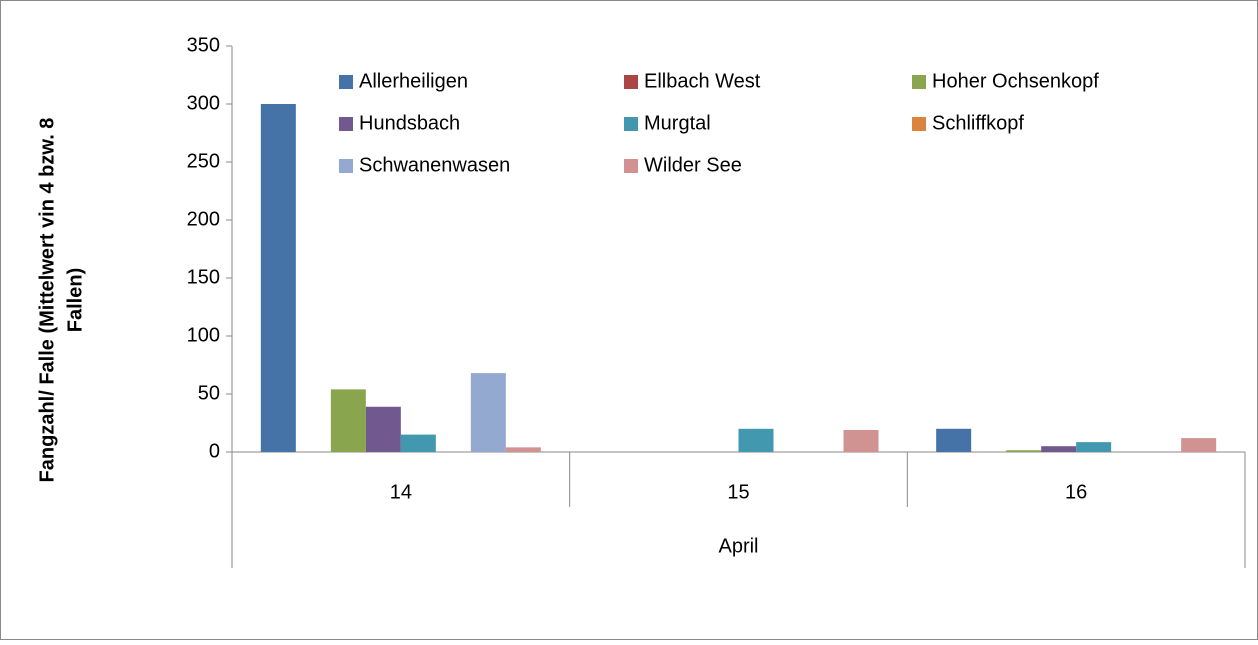 This screenshot has height=645, width=1258. I want to click on legend-label: Murgtal, so click(677, 123).